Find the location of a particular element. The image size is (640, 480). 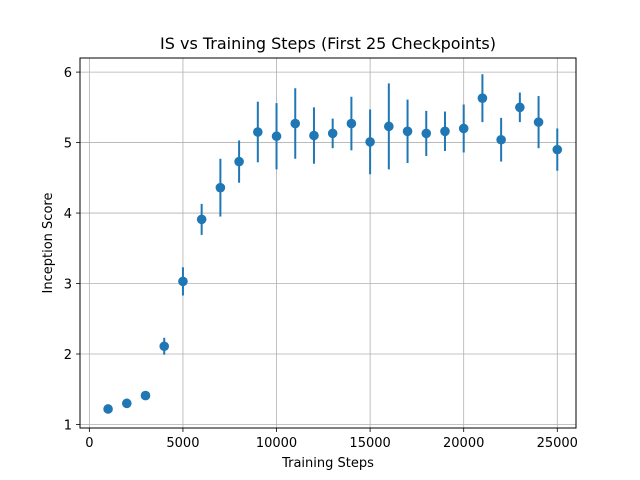

x-tick-label: 15000 is located at coordinates (369, 443).